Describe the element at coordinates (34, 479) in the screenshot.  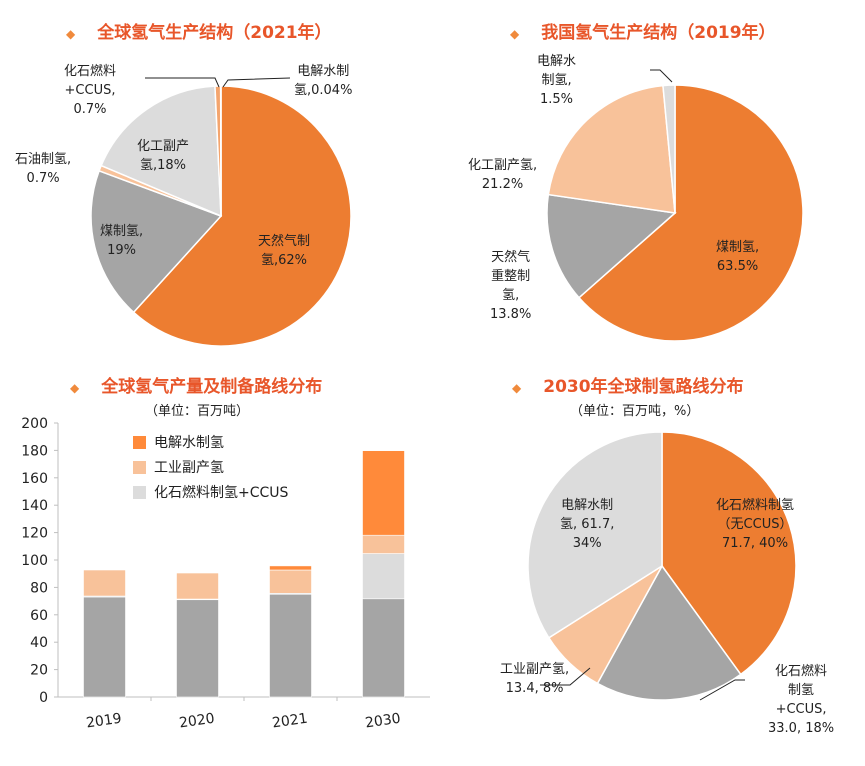
I see `y-tick-label: 160` at that location.